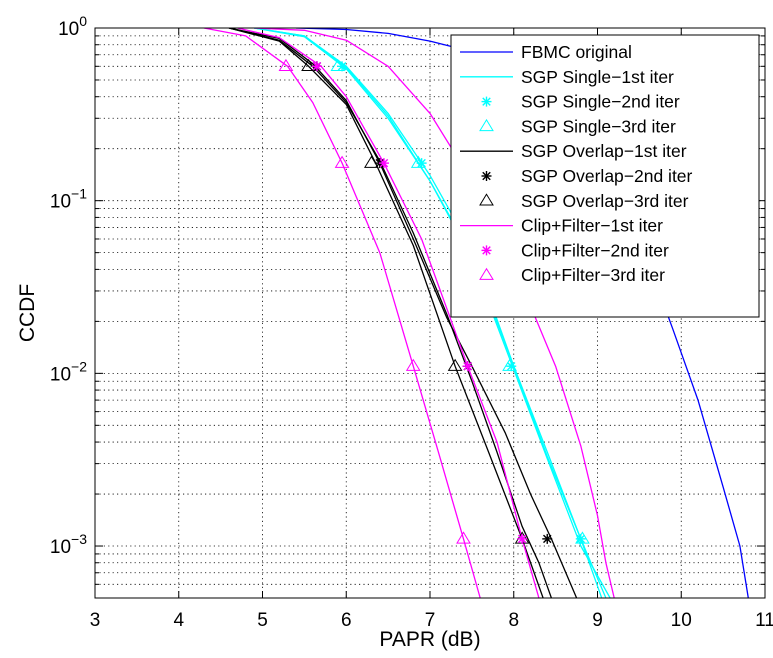 The width and height of the screenshot is (773, 658). I want to click on legend-label-sgp-overlap-3rd-iter: SGP Overlap−3rd iter, so click(605, 201).